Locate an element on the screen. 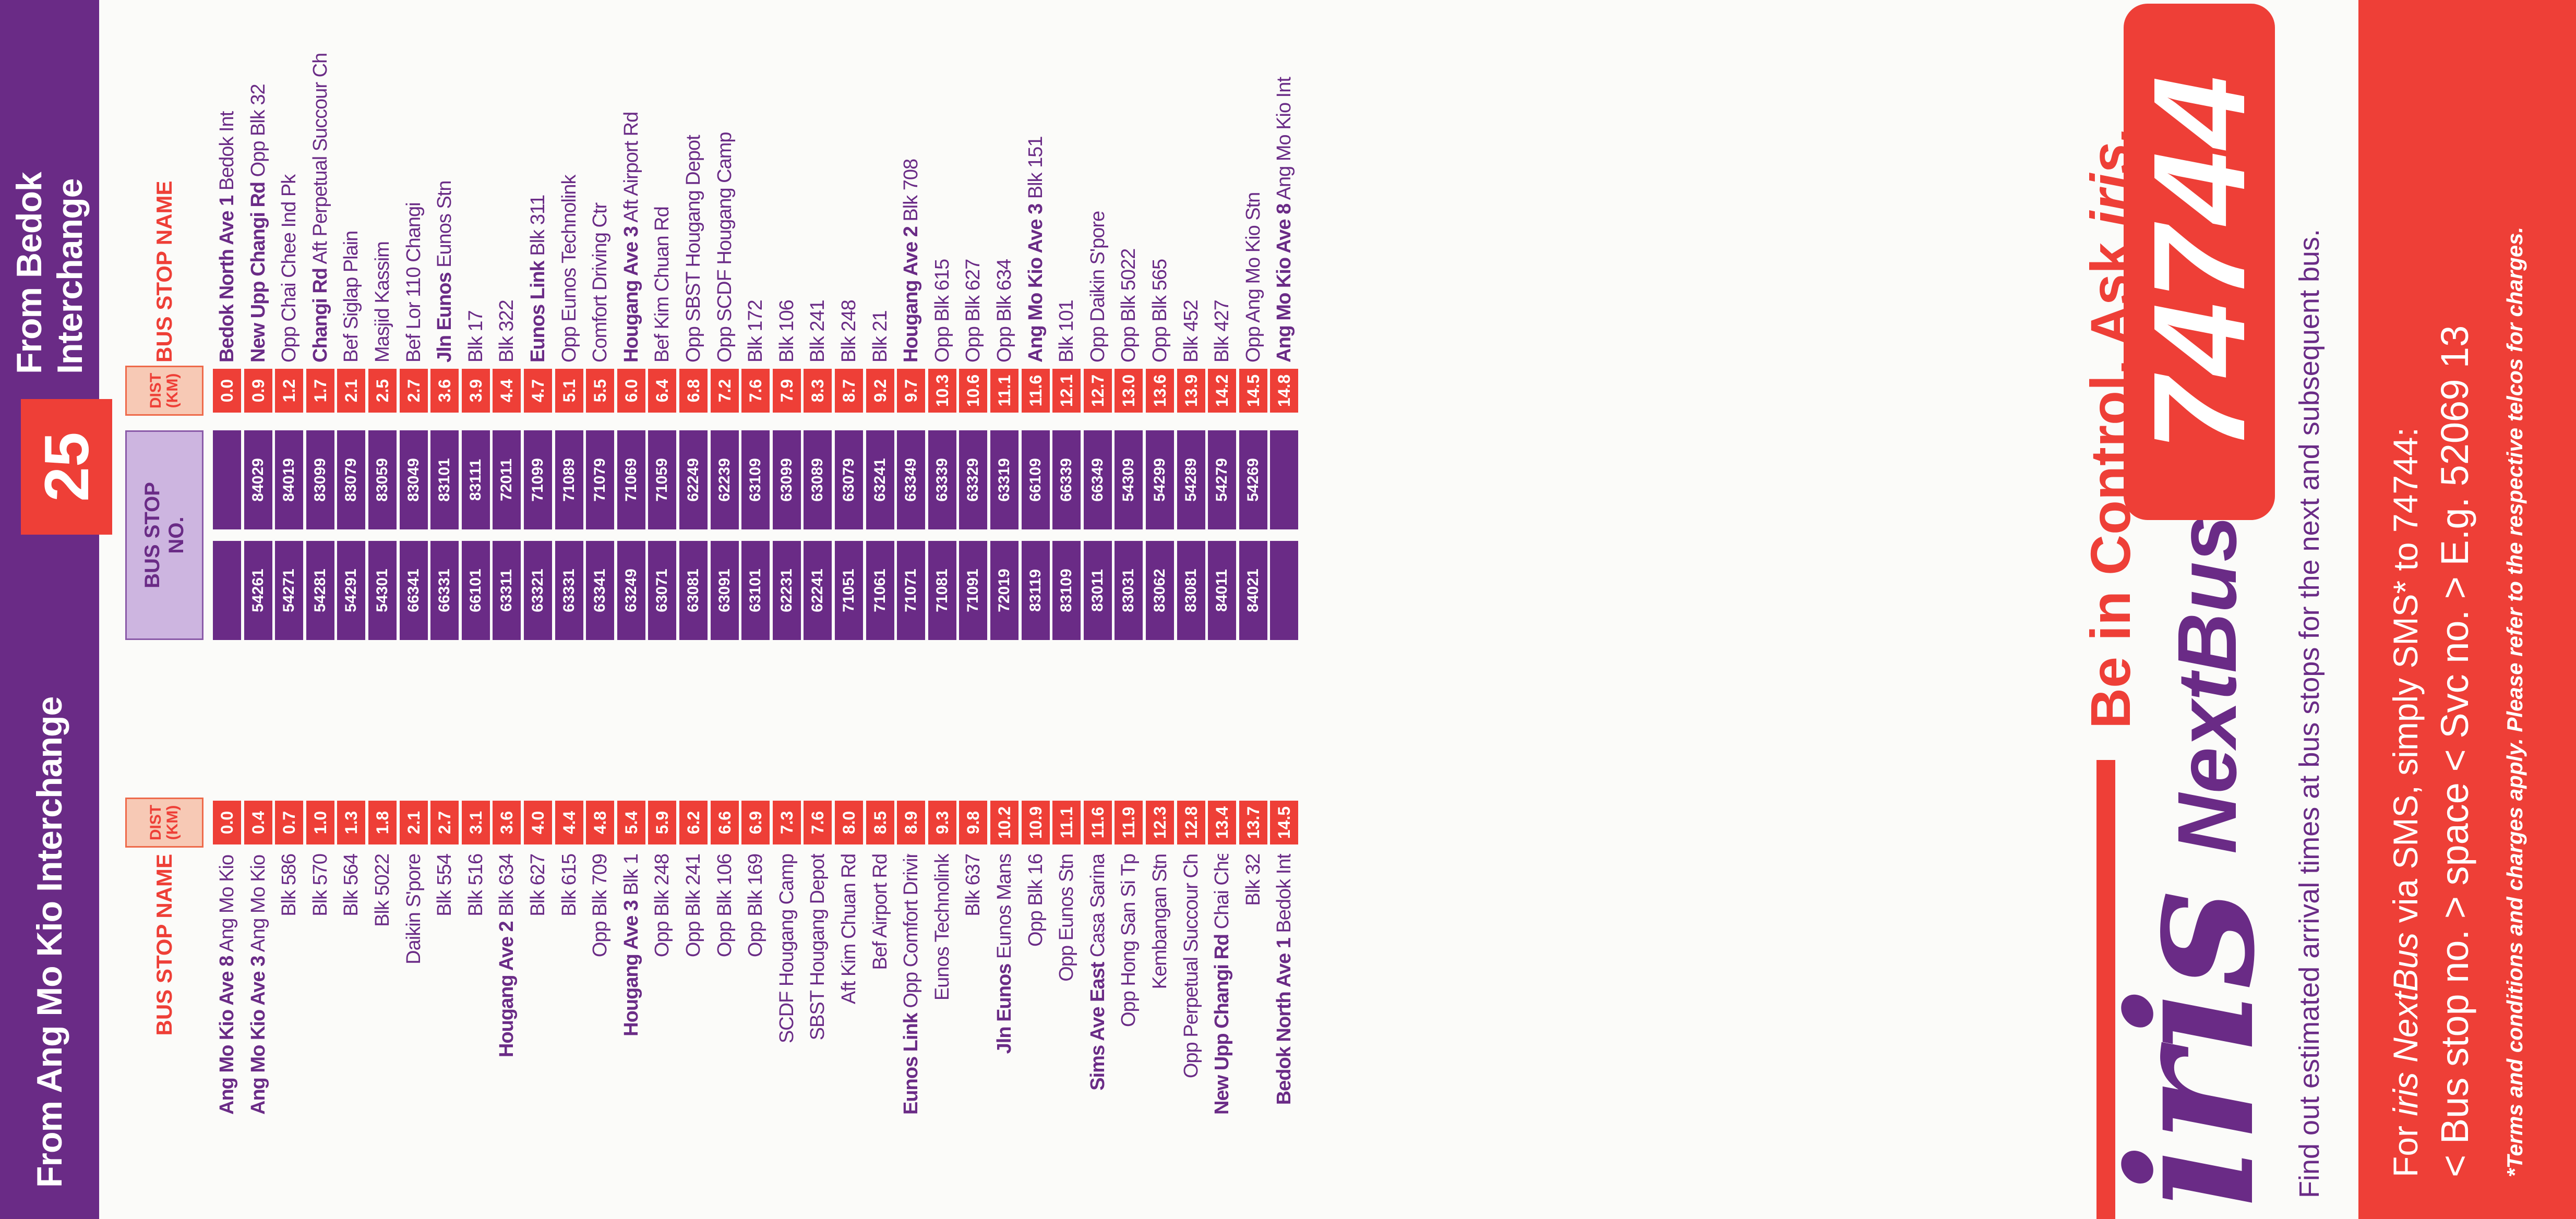  right-distance-km: 3.9 is located at coordinates (476, 391).